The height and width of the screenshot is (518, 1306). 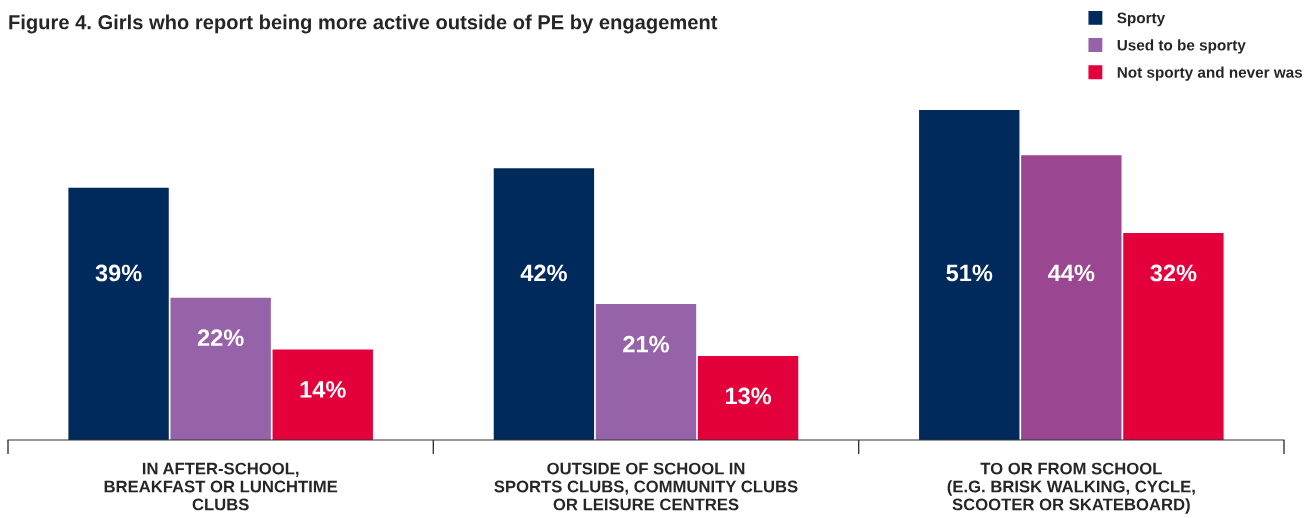 What do you see at coordinates (1071, 488) in the screenshot?
I see `x-tick-label: TO OR FROM SCHOOL (E.G. BRISK WALKING, CYCLE, SCOOTER OR SKATEBOARD)` at bounding box center [1071, 488].